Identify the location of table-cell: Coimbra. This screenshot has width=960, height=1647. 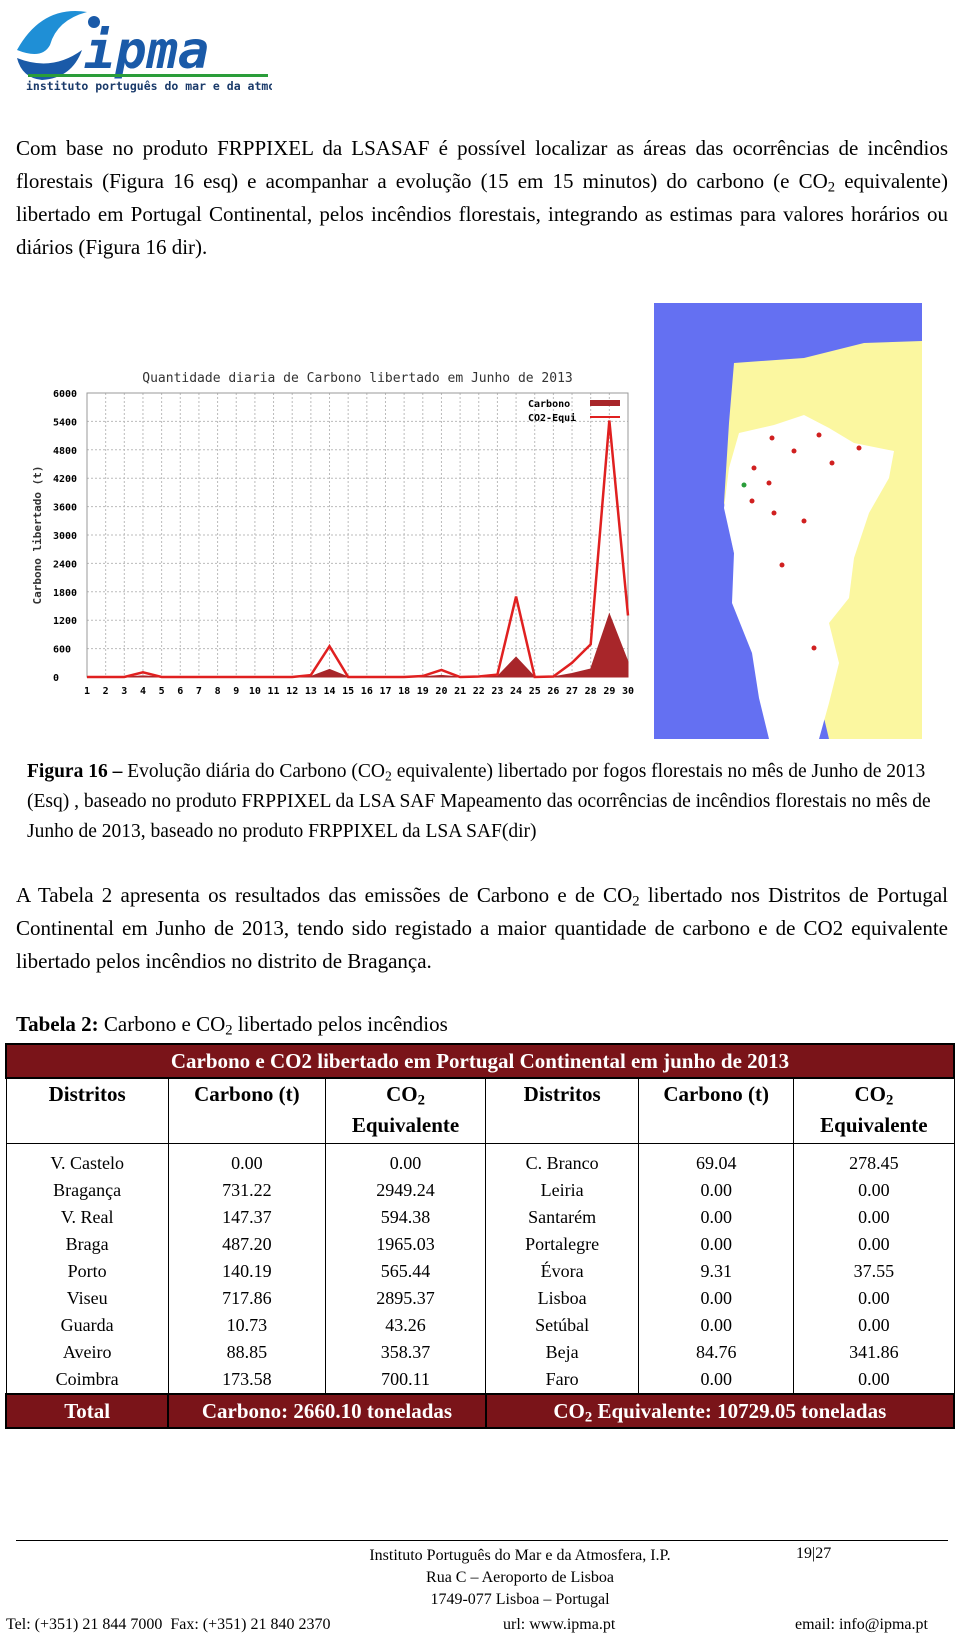
(87, 1380).